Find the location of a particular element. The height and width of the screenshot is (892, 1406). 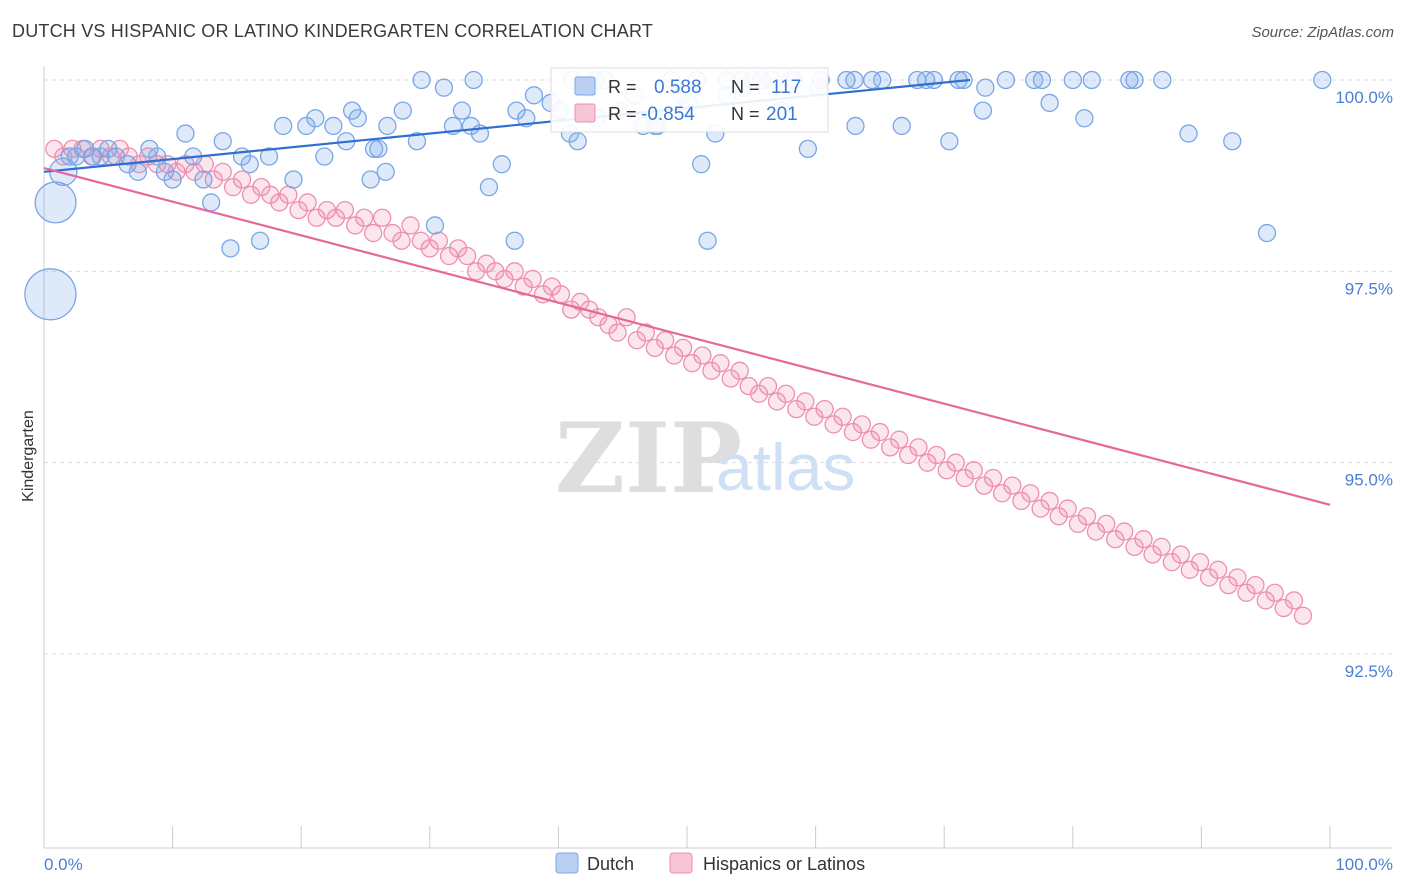

watermark: ZIP atlas is located at coordinates (705, 458).